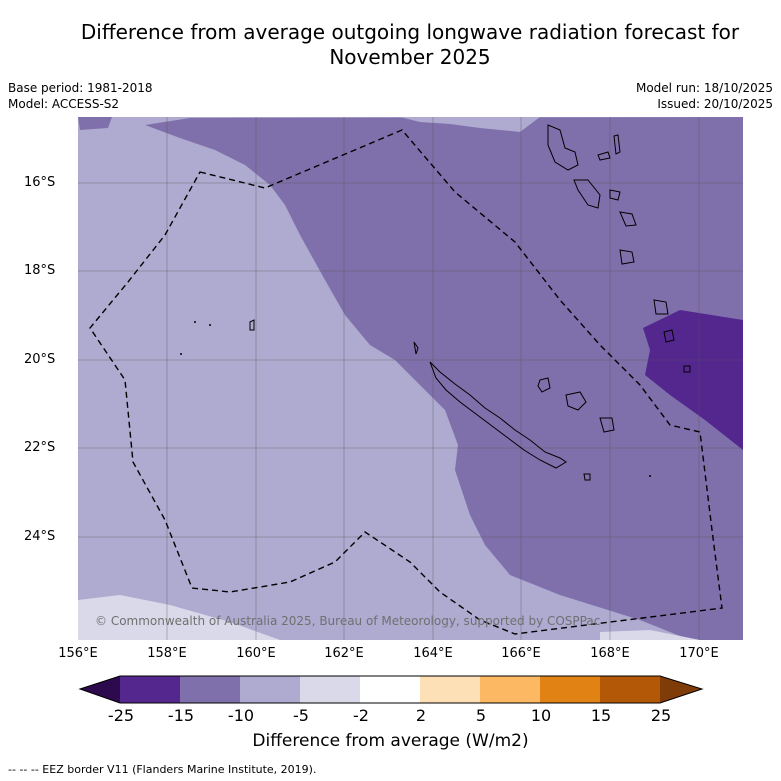 This screenshot has width=781, height=781. What do you see at coordinates (301, 715) in the screenshot?
I see `colorbar-tick-4: -5` at bounding box center [301, 715].